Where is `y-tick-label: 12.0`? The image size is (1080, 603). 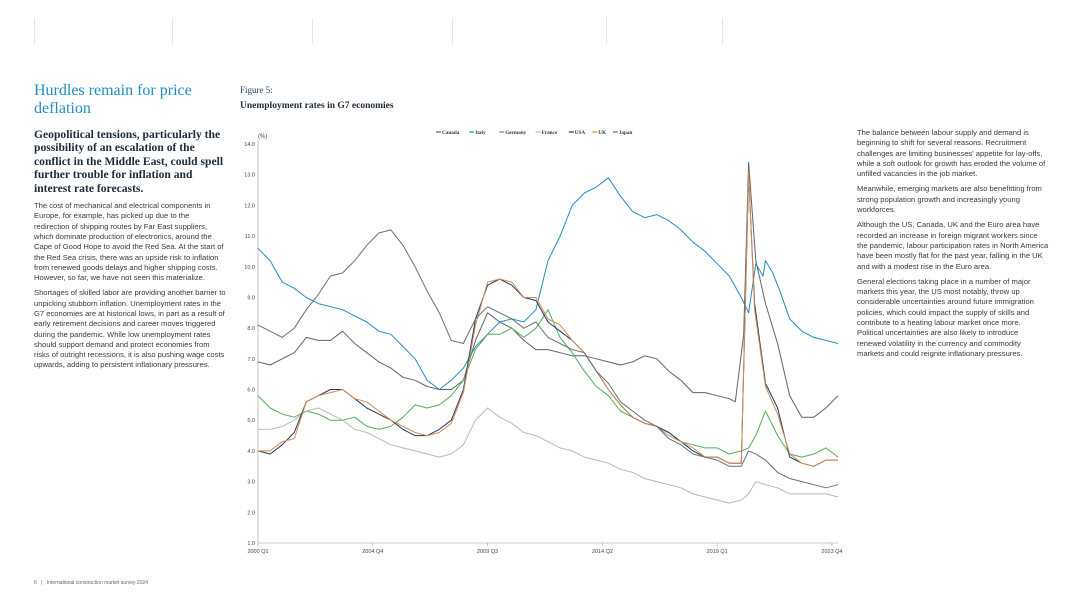 y-tick-label: 12.0 is located at coordinates (249, 206).